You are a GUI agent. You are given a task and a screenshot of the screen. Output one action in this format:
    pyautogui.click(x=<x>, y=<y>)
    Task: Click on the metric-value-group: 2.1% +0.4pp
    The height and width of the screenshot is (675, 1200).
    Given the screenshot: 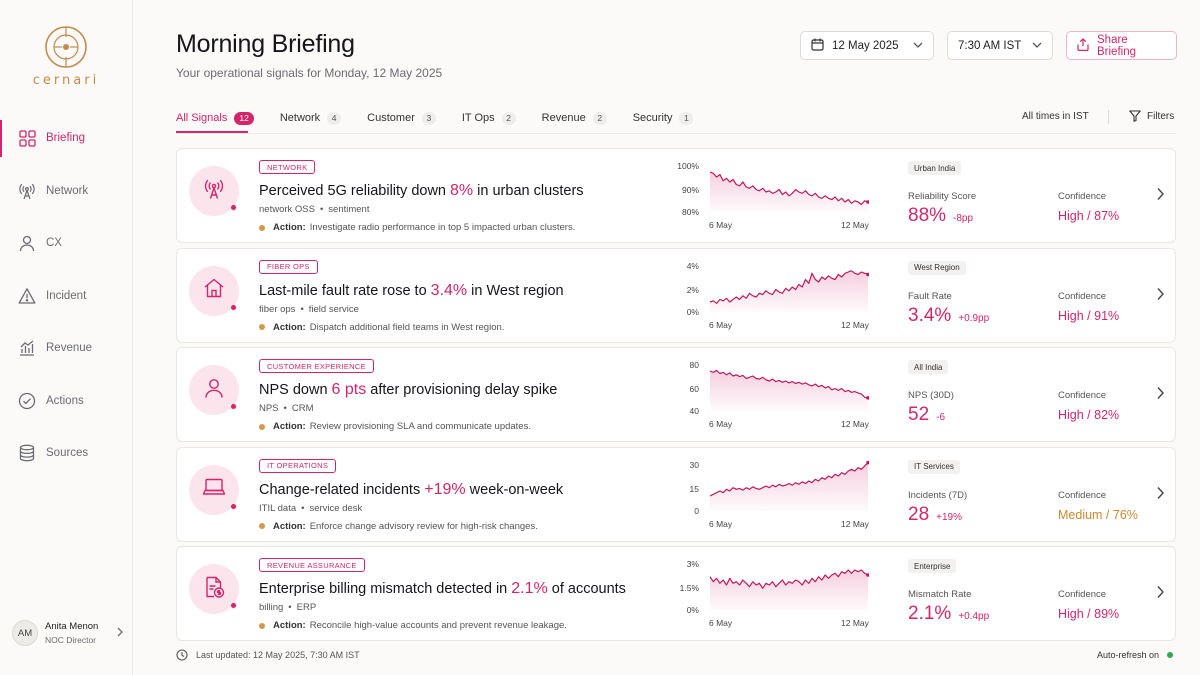 What is the action you would take?
    pyautogui.click(x=948, y=614)
    